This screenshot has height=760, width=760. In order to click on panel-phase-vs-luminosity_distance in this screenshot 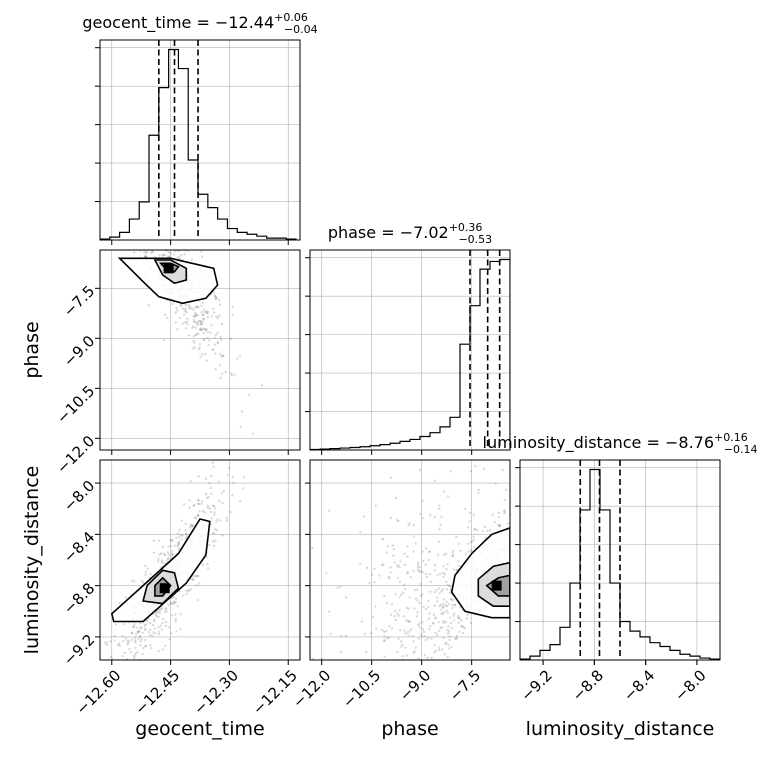, I will do `click(418, 564)`.